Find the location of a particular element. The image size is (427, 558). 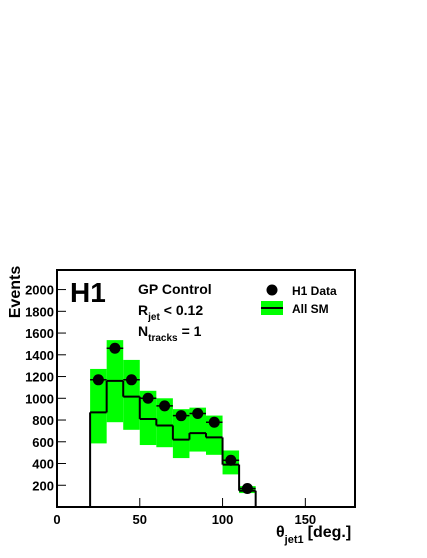

annotation: Rjet < 0.12 is located at coordinates (170, 312).